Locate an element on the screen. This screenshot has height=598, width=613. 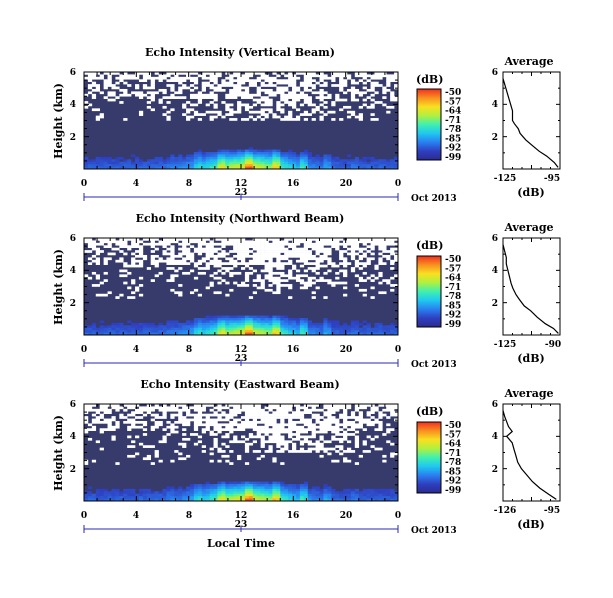
heatmap-x-ticks is located at coordinates (241, 452).